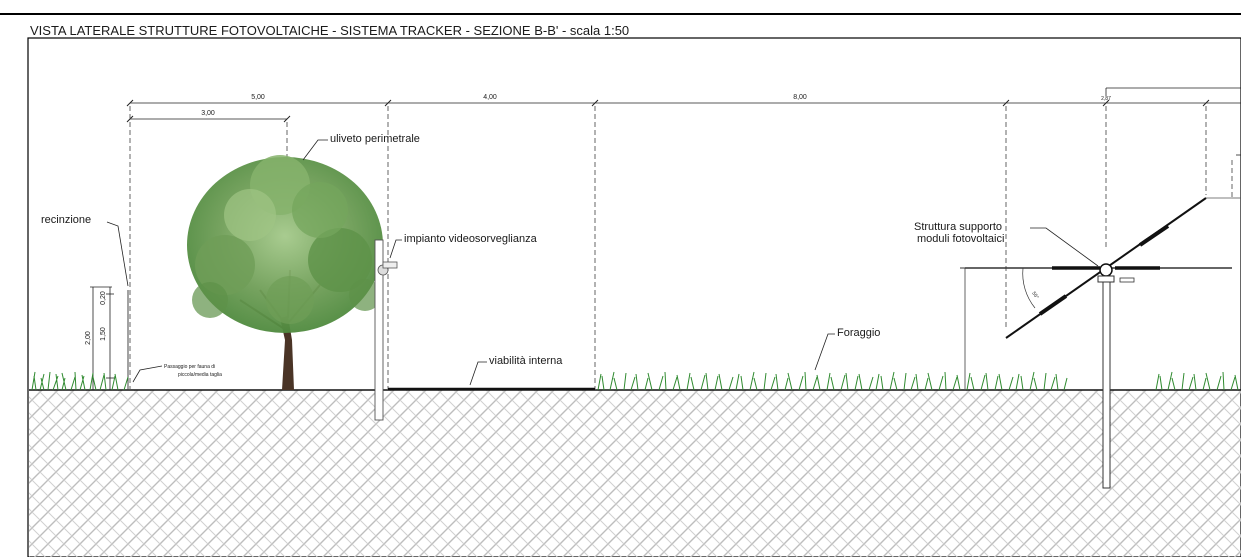  What do you see at coordinates (285, 272) in the screenshot?
I see `olive-tree` at bounding box center [285, 272].